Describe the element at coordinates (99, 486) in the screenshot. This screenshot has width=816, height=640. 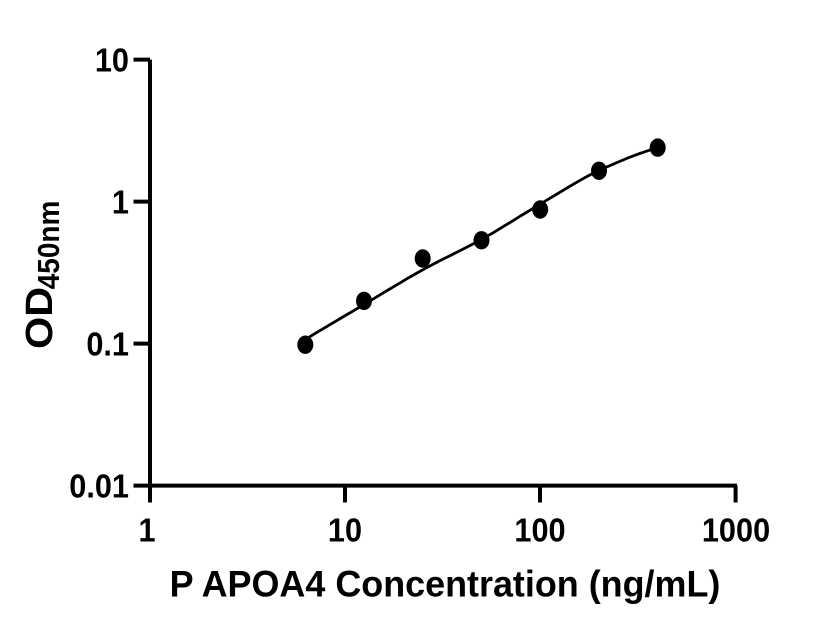
I see `svg-text: 0.01` at that location.